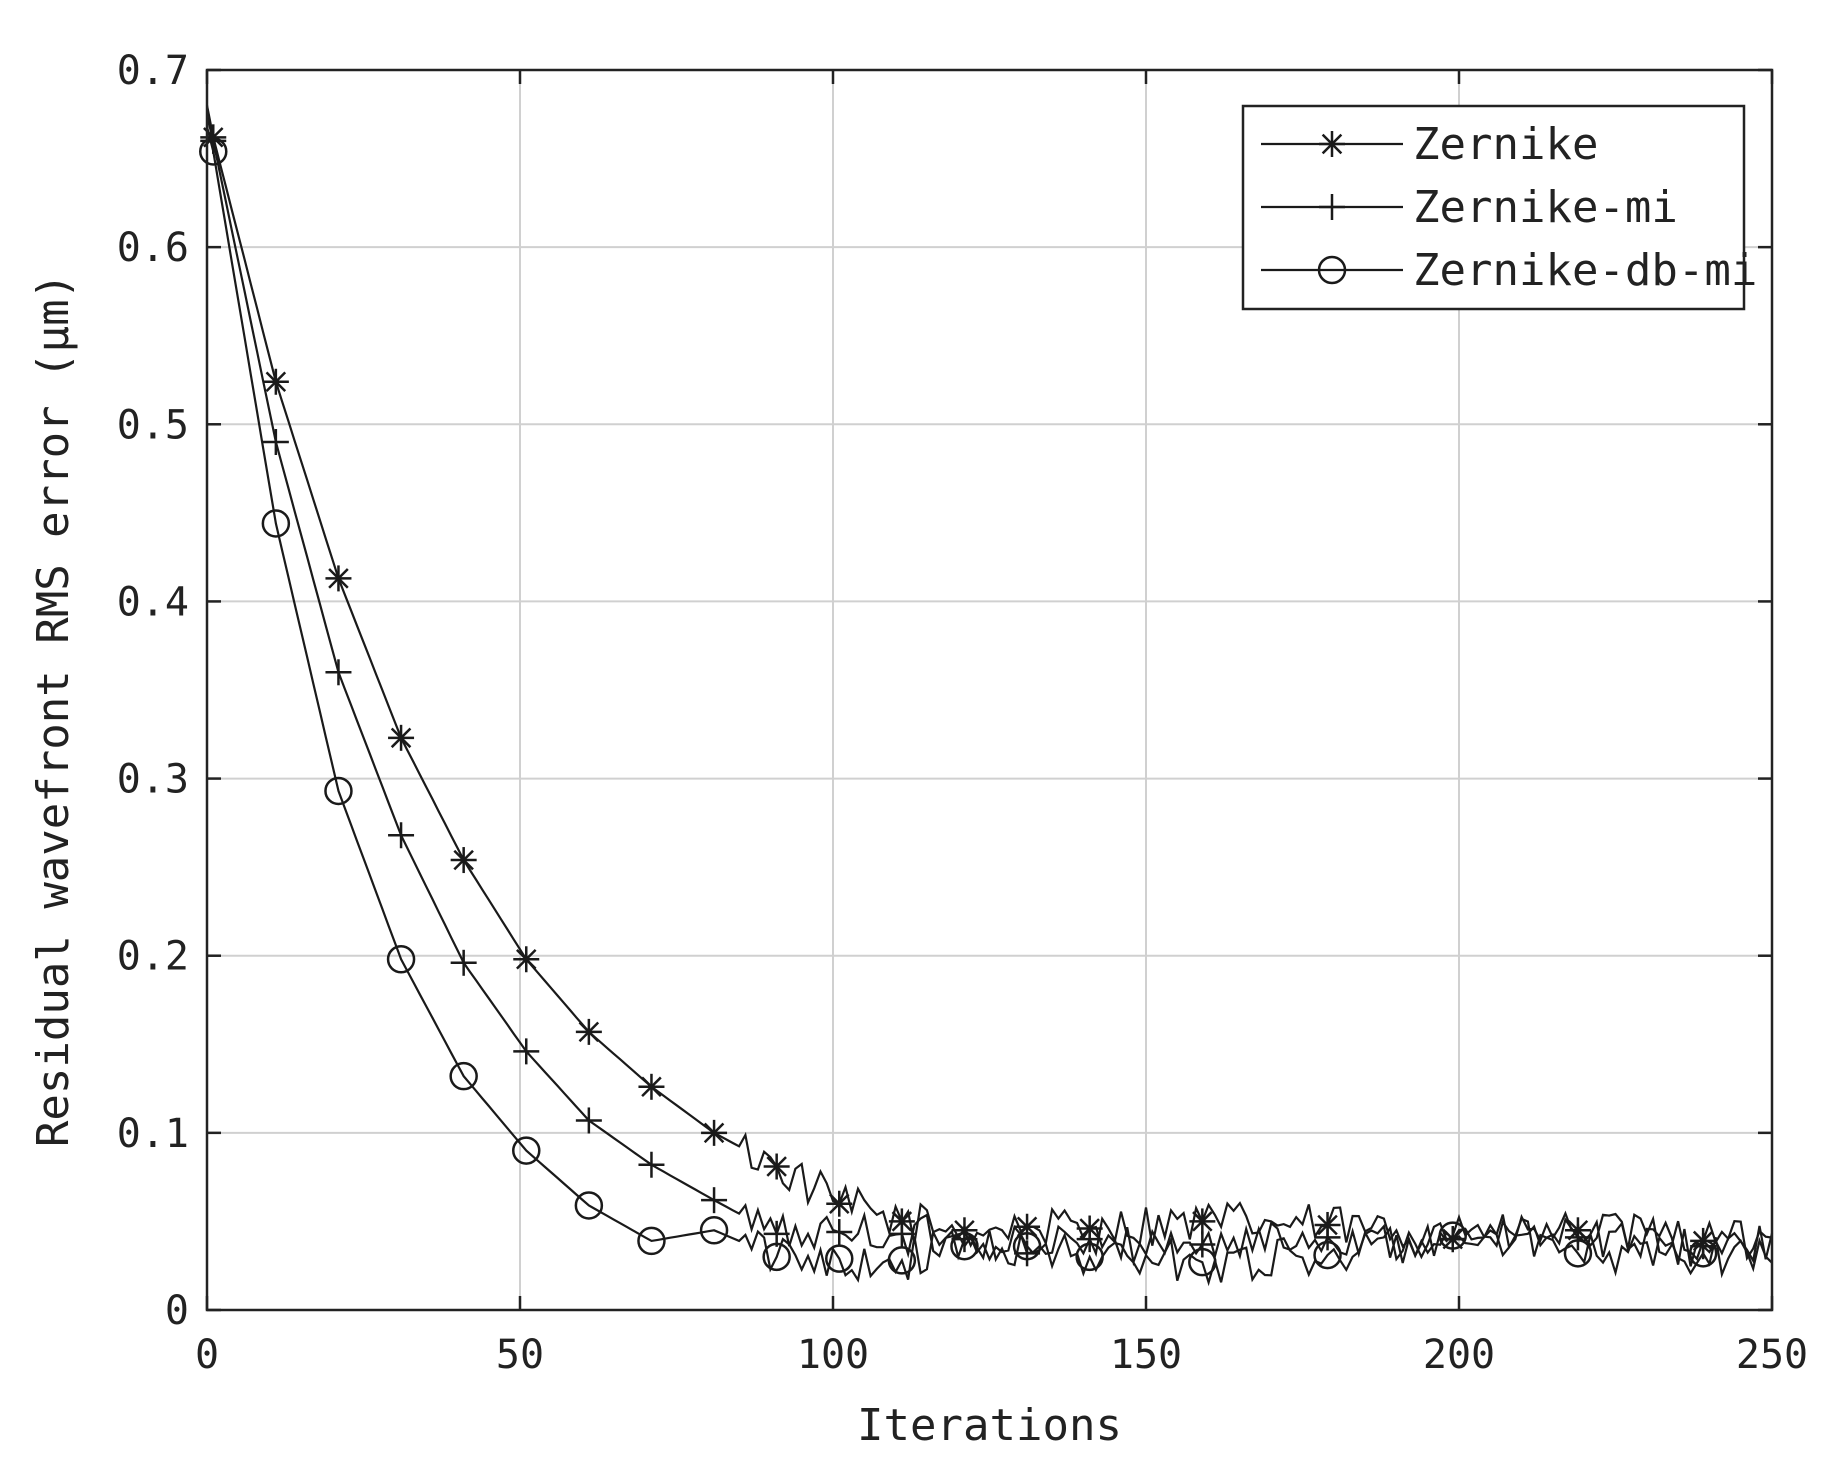 This screenshot has width=1829, height=1480. I want to click on y-tick-label: 0.2, so click(153, 957).